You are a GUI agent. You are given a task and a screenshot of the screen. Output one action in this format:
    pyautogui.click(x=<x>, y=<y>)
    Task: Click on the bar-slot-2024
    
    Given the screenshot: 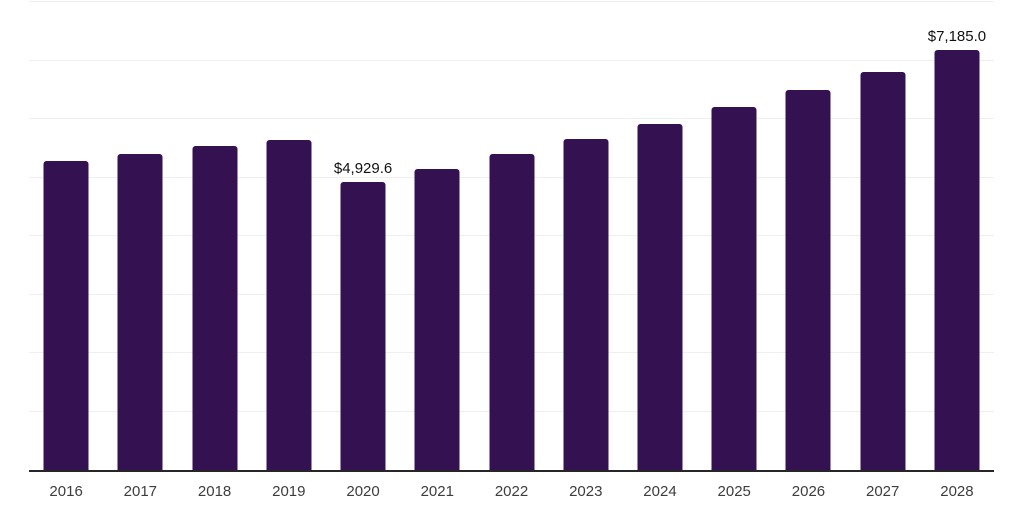 What is the action you would take?
    pyautogui.click(x=660, y=236)
    